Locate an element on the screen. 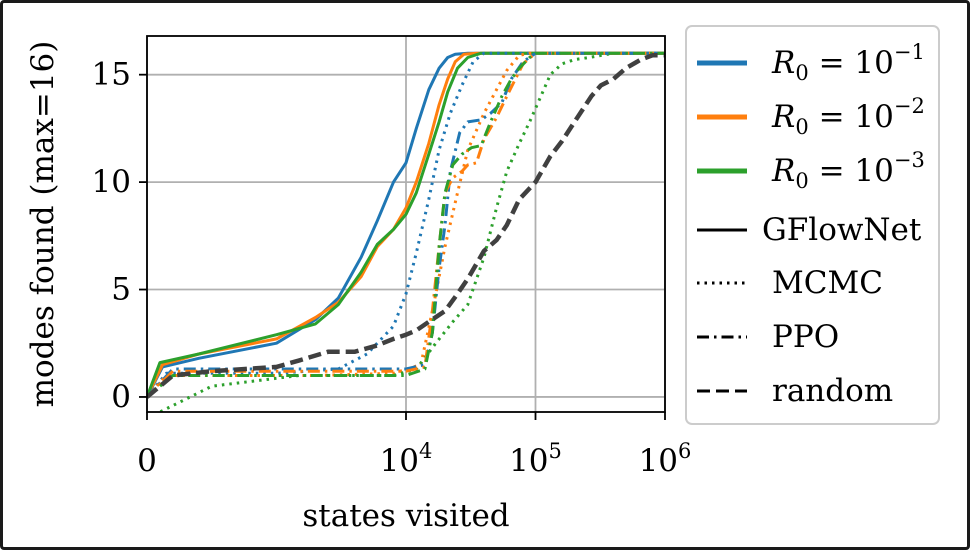 The image size is (970, 550). legend-label: MCMC is located at coordinates (827, 283).